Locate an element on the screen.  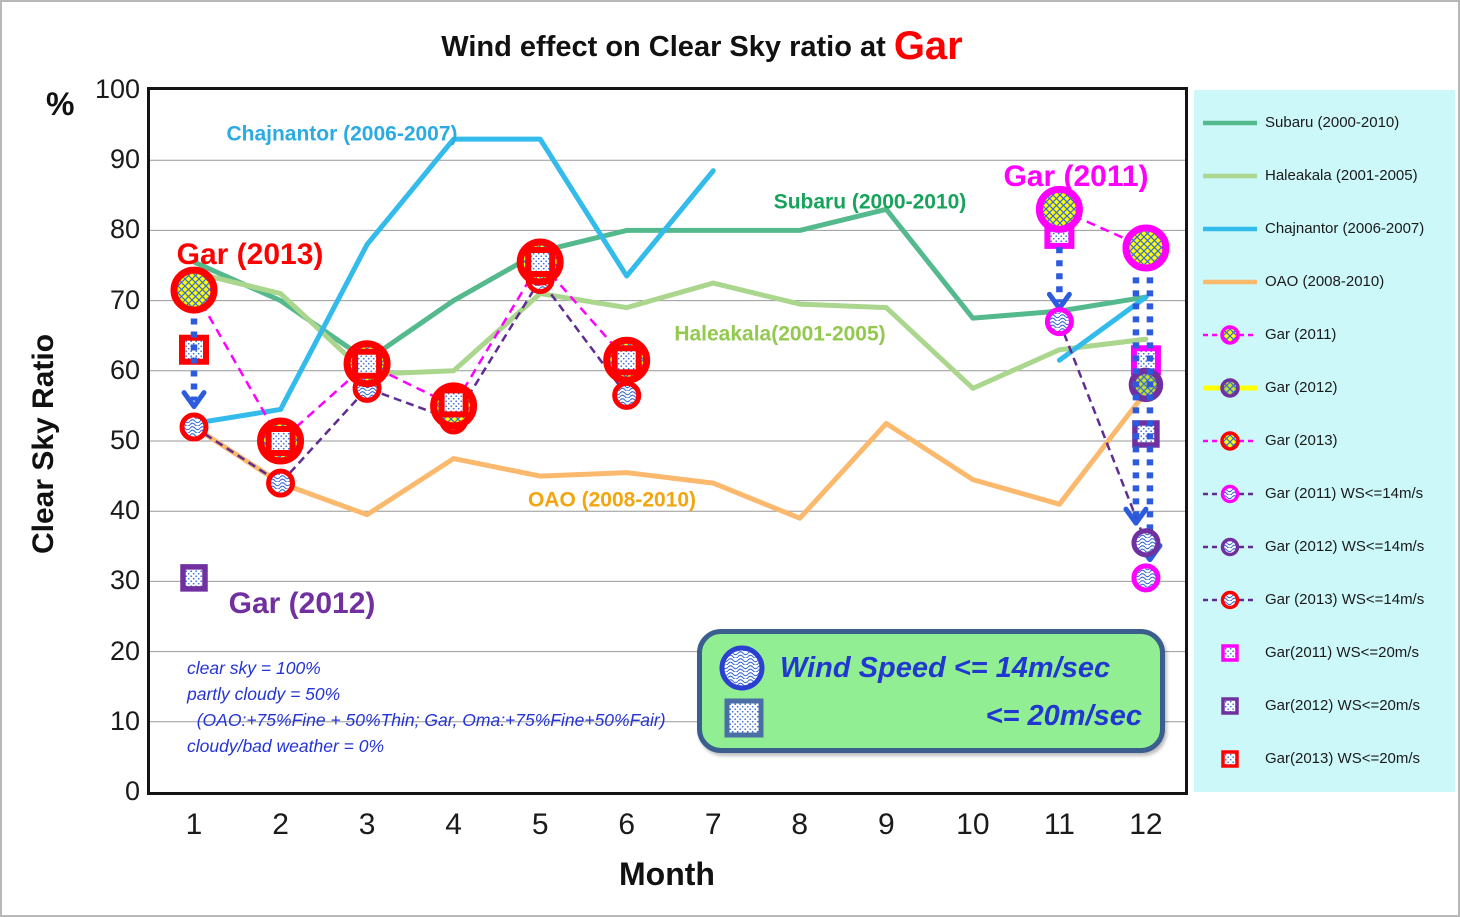
markers-gar-2013-ws-20m-s is located at coordinates (453, 351).